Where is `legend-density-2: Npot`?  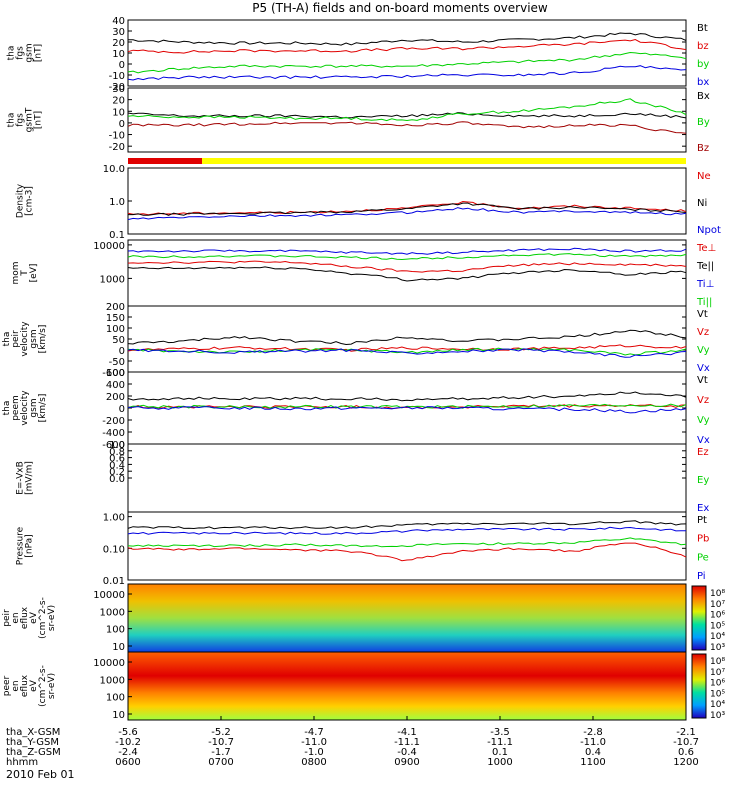 legend-density-2: Npot is located at coordinates (709, 230).